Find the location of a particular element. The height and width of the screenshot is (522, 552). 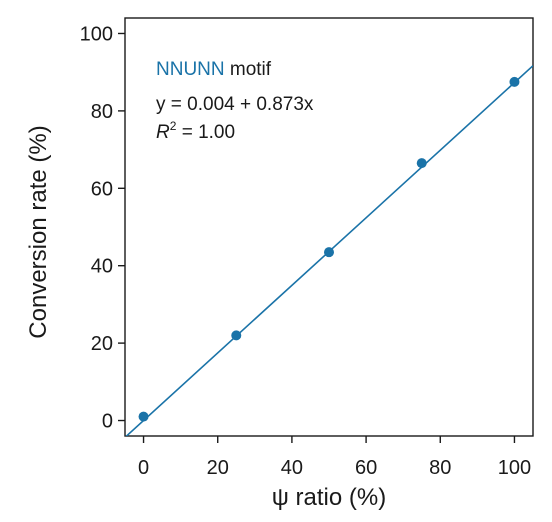

y-tick-label: 0 is located at coordinates (107, 422).